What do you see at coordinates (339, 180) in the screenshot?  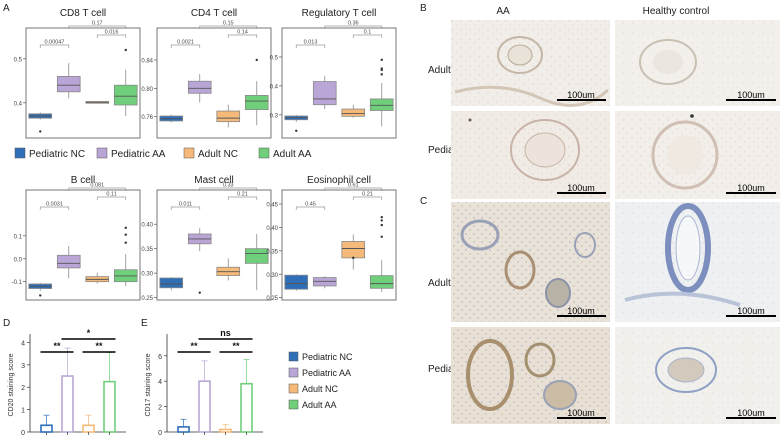 I see `chart-title: Eosinophil cell` at bounding box center [339, 180].